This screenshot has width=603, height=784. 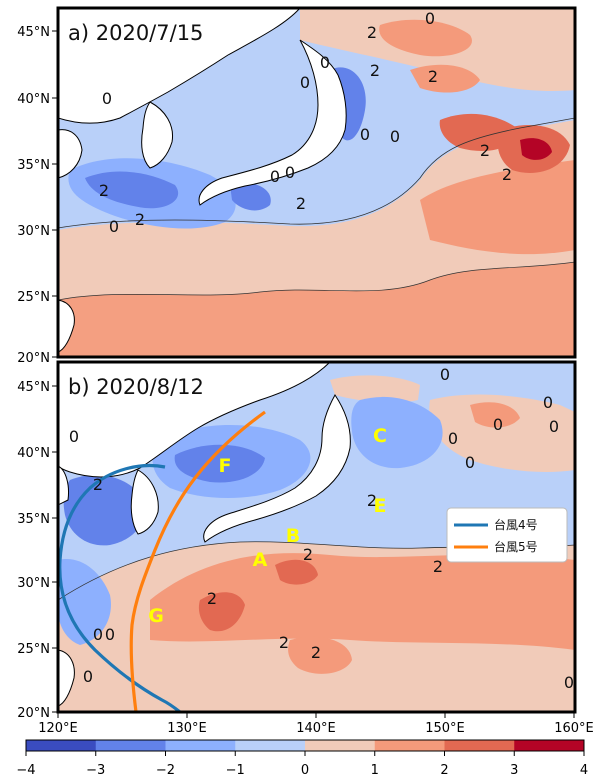 What do you see at coordinates (516, 524) in the screenshot?
I see `legend-label-typhoon-4: 台風4号` at bounding box center [516, 524].